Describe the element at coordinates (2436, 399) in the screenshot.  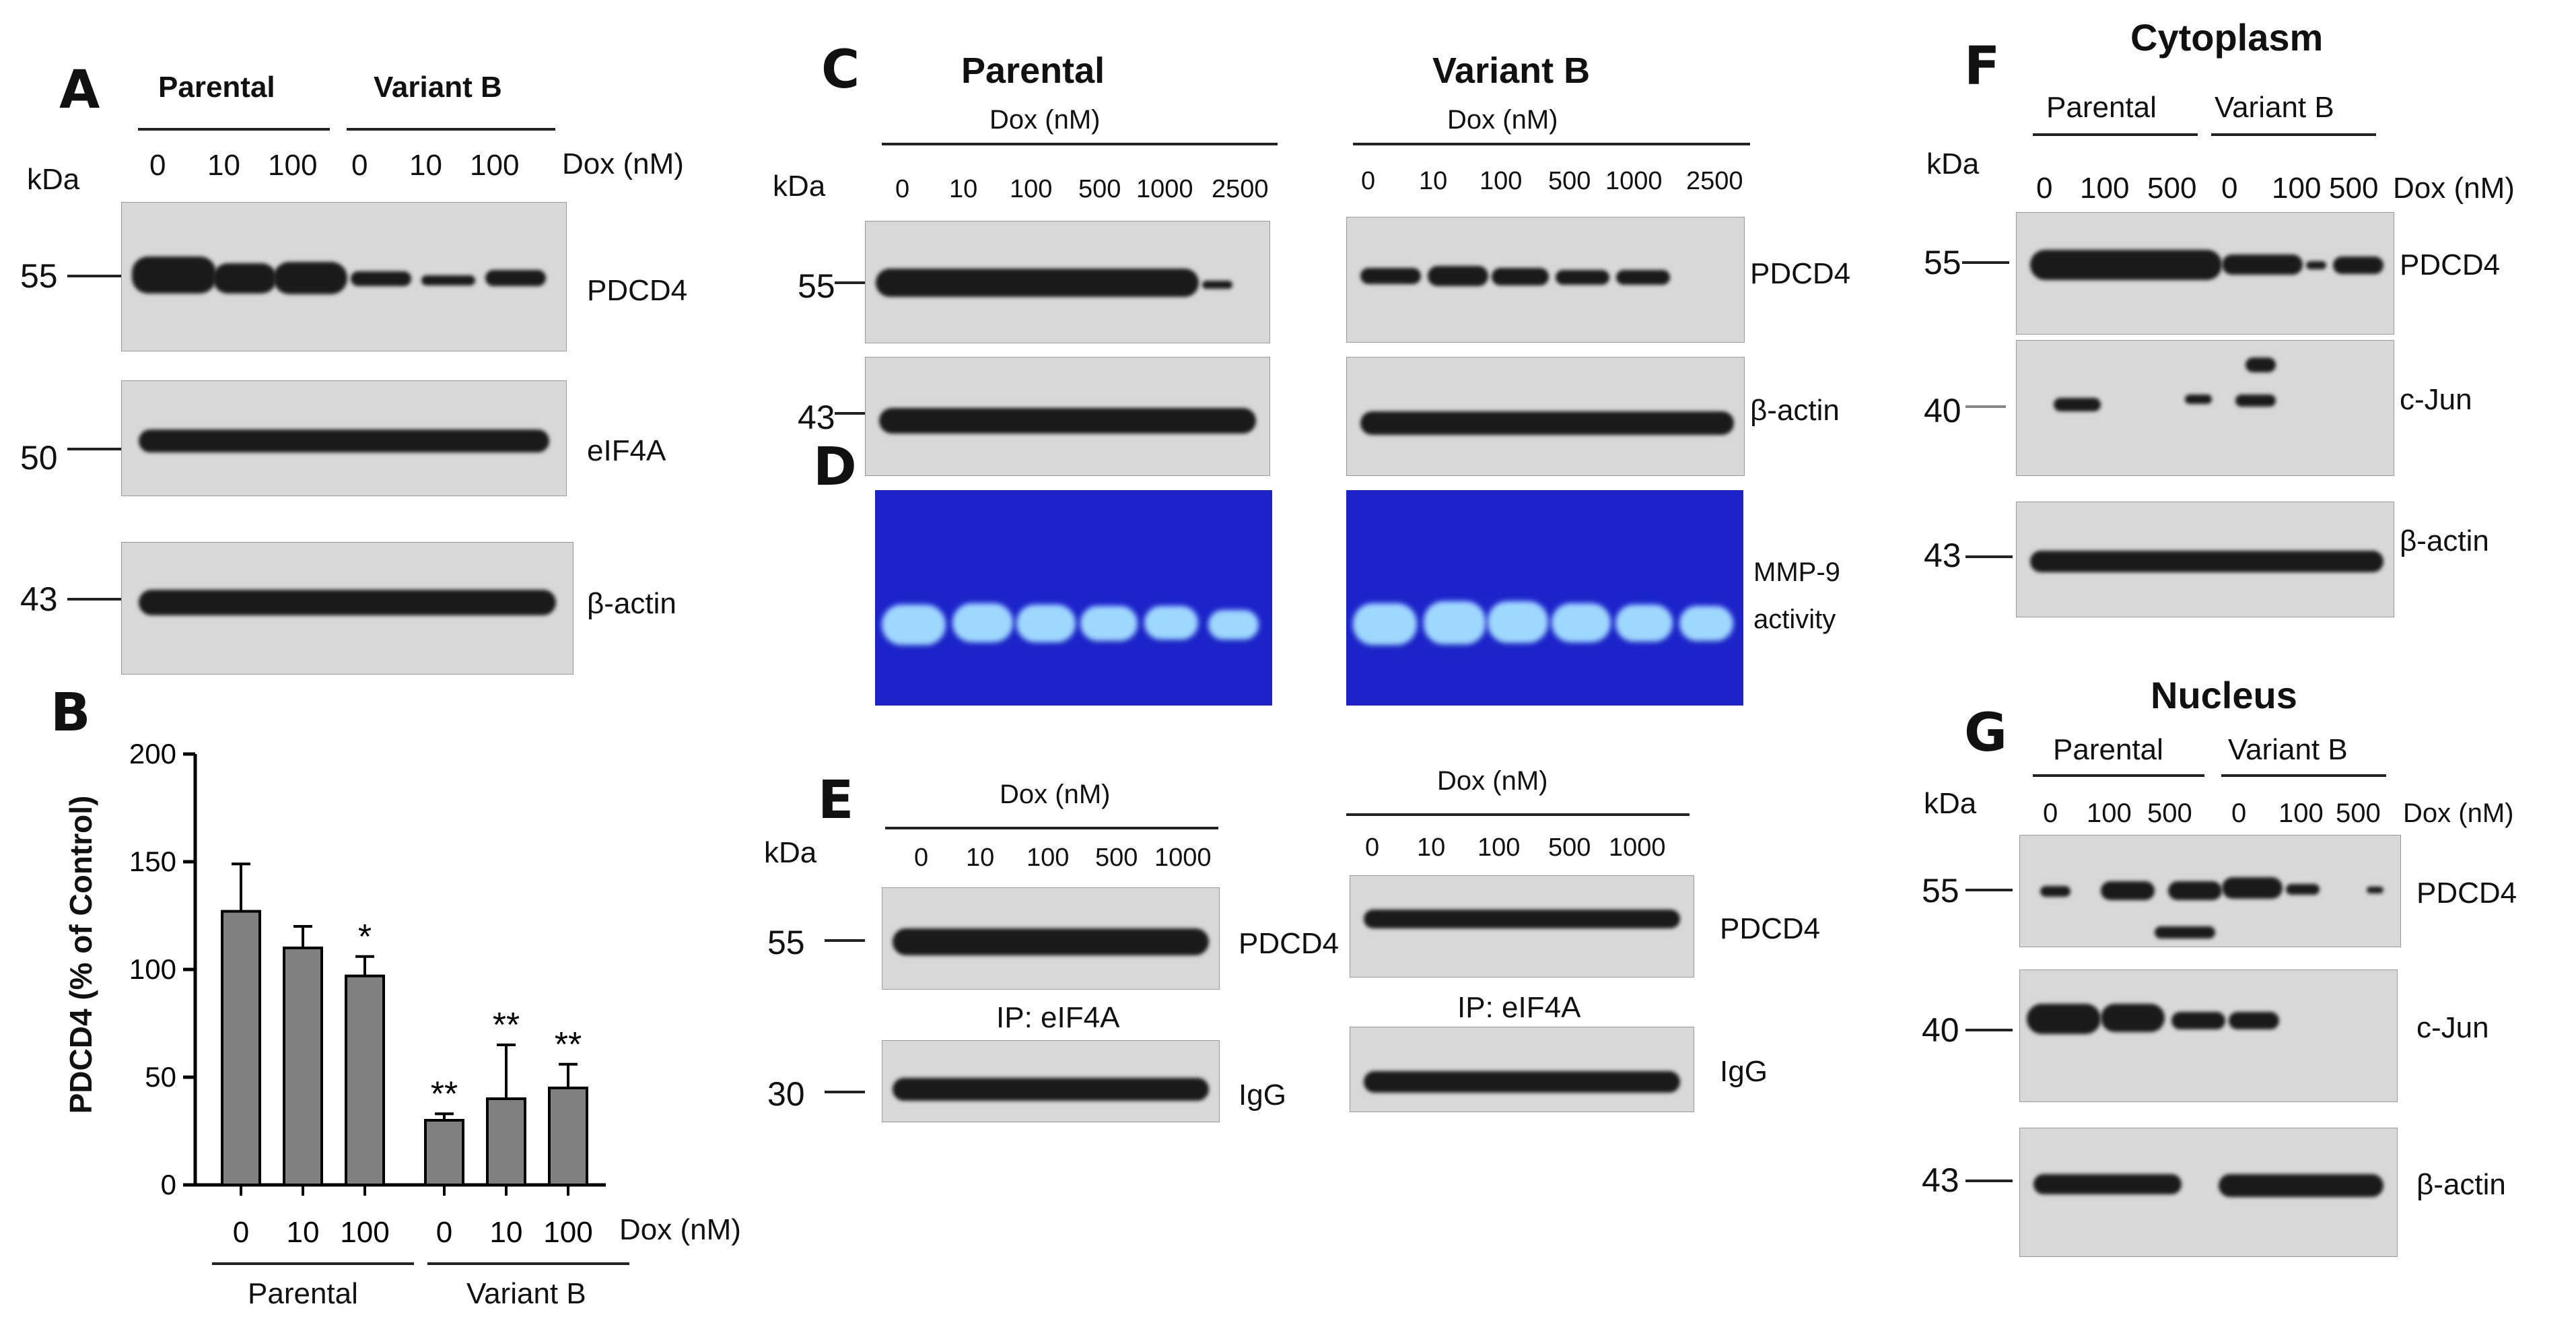
I see `protein-label: c-Jun` at that location.